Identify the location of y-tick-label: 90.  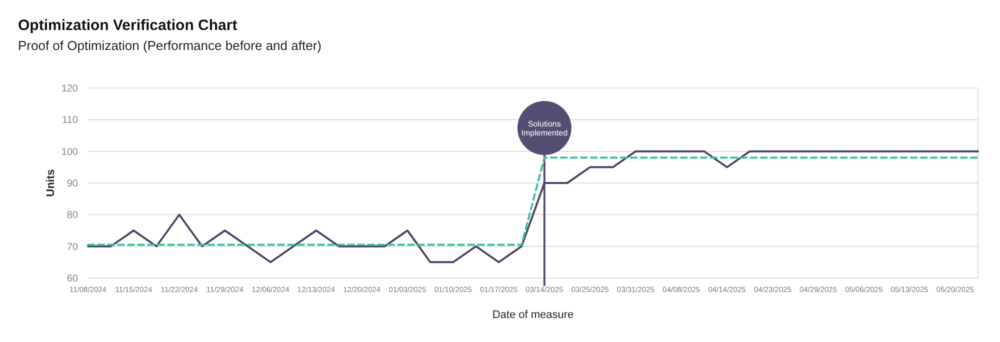
(72, 184).